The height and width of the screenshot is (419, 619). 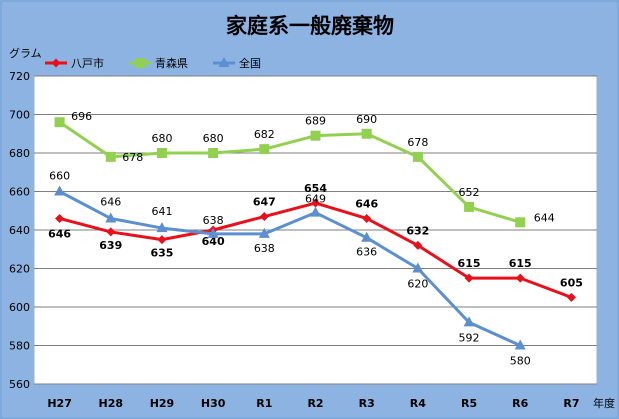 What do you see at coordinates (19, 115) in the screenshot?
I see `y-tick-label: 700` at bounding box center [19, 115].